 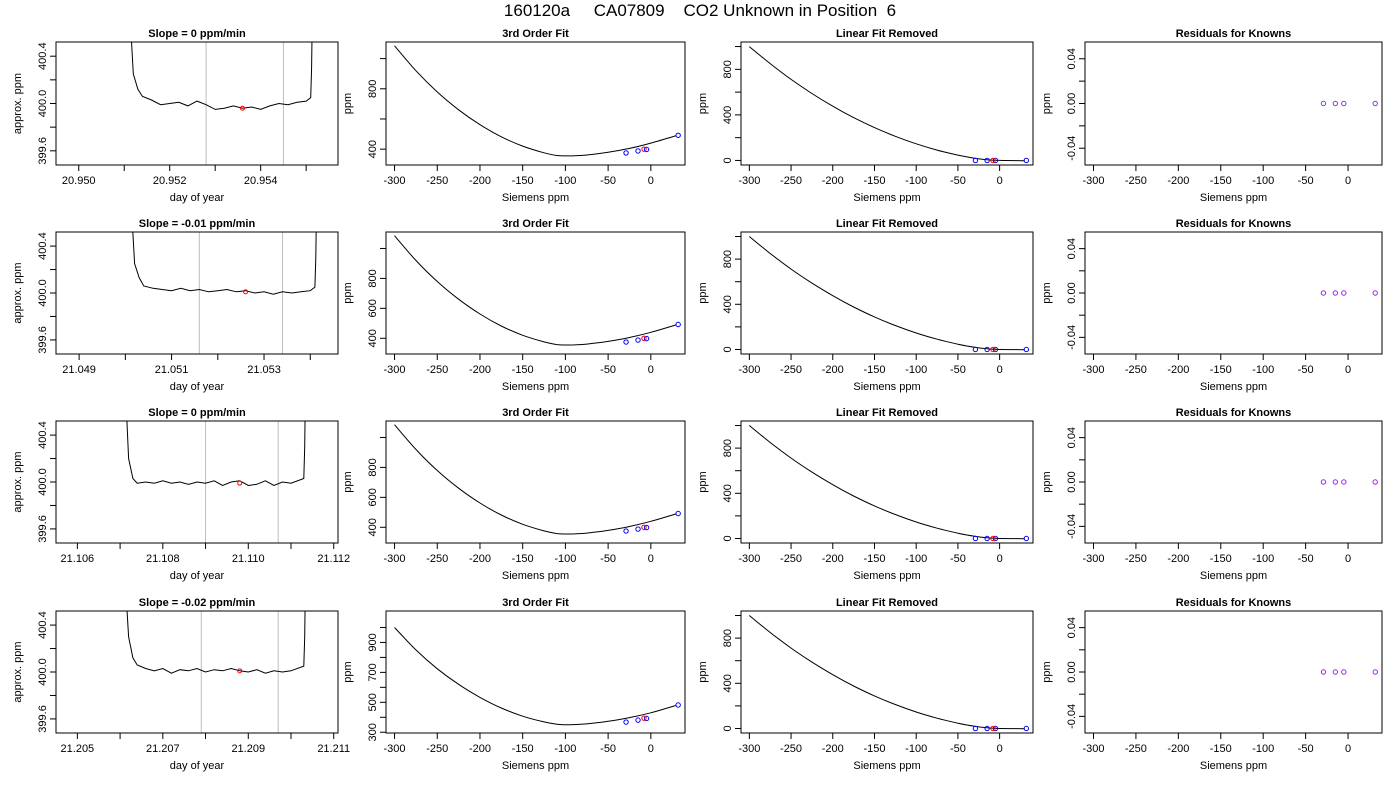 What do you see at coordinates (78, 749) in the screenshot?
I see `x-tick-label: 21.205` at bounding box center [78, 749].